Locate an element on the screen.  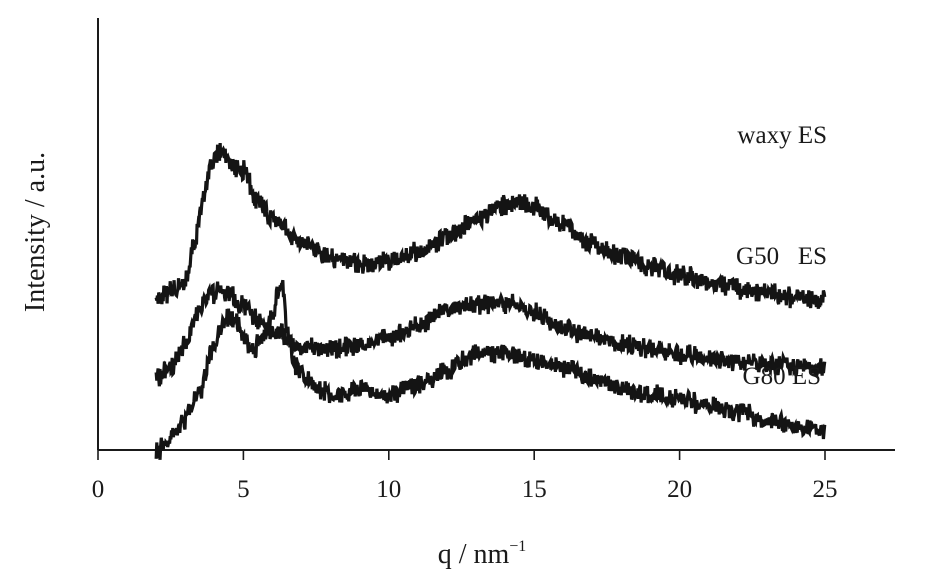
series-label-2: G50 ES is located at coordinates (781, 256).